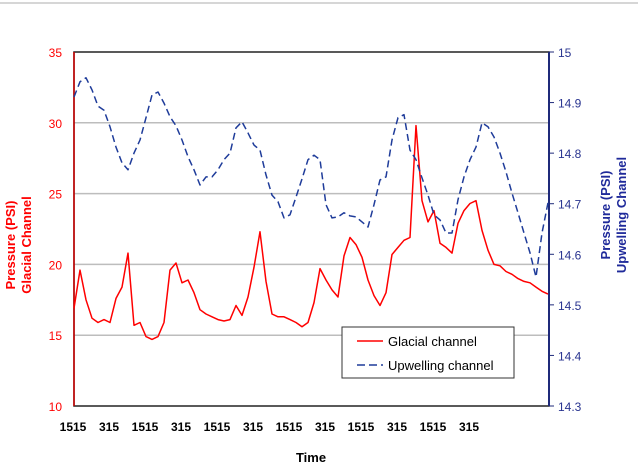 This screenshot has width=638, height=473. What do you see at coordinates (56, 230) in the screenshot?
I see `left-axis-ticks: 10 15 20 25 30 35` at bounding box center [56, 230].